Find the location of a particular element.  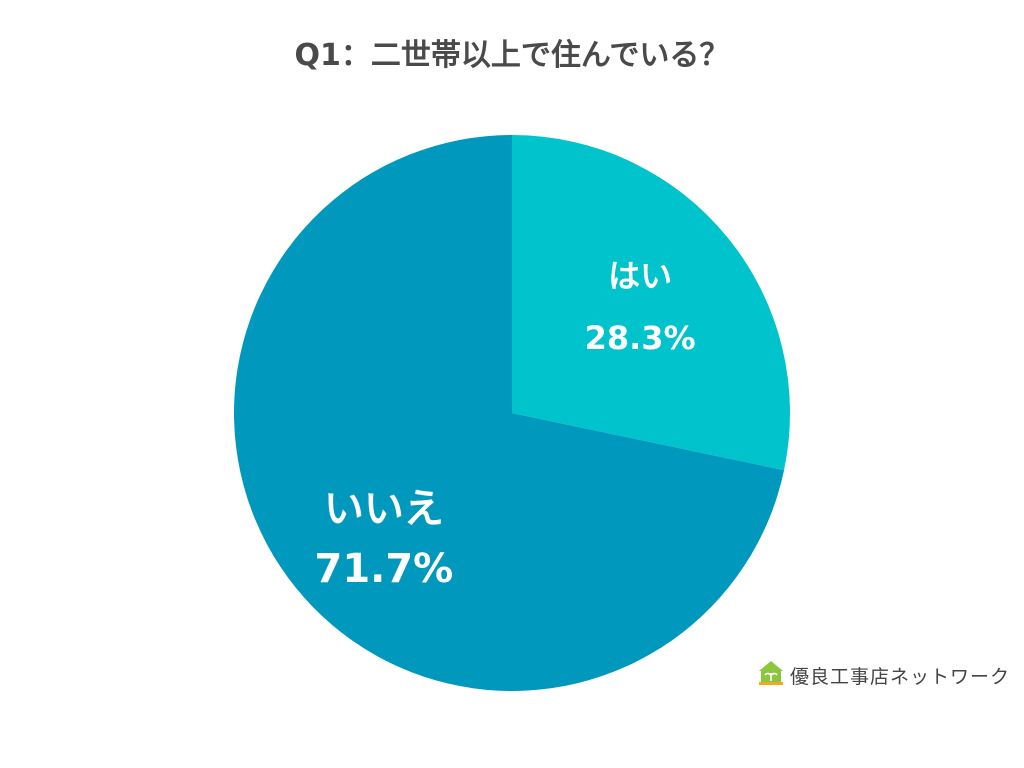

logo: 優良工事店ネットワーク is located at coordinates (884, 675).